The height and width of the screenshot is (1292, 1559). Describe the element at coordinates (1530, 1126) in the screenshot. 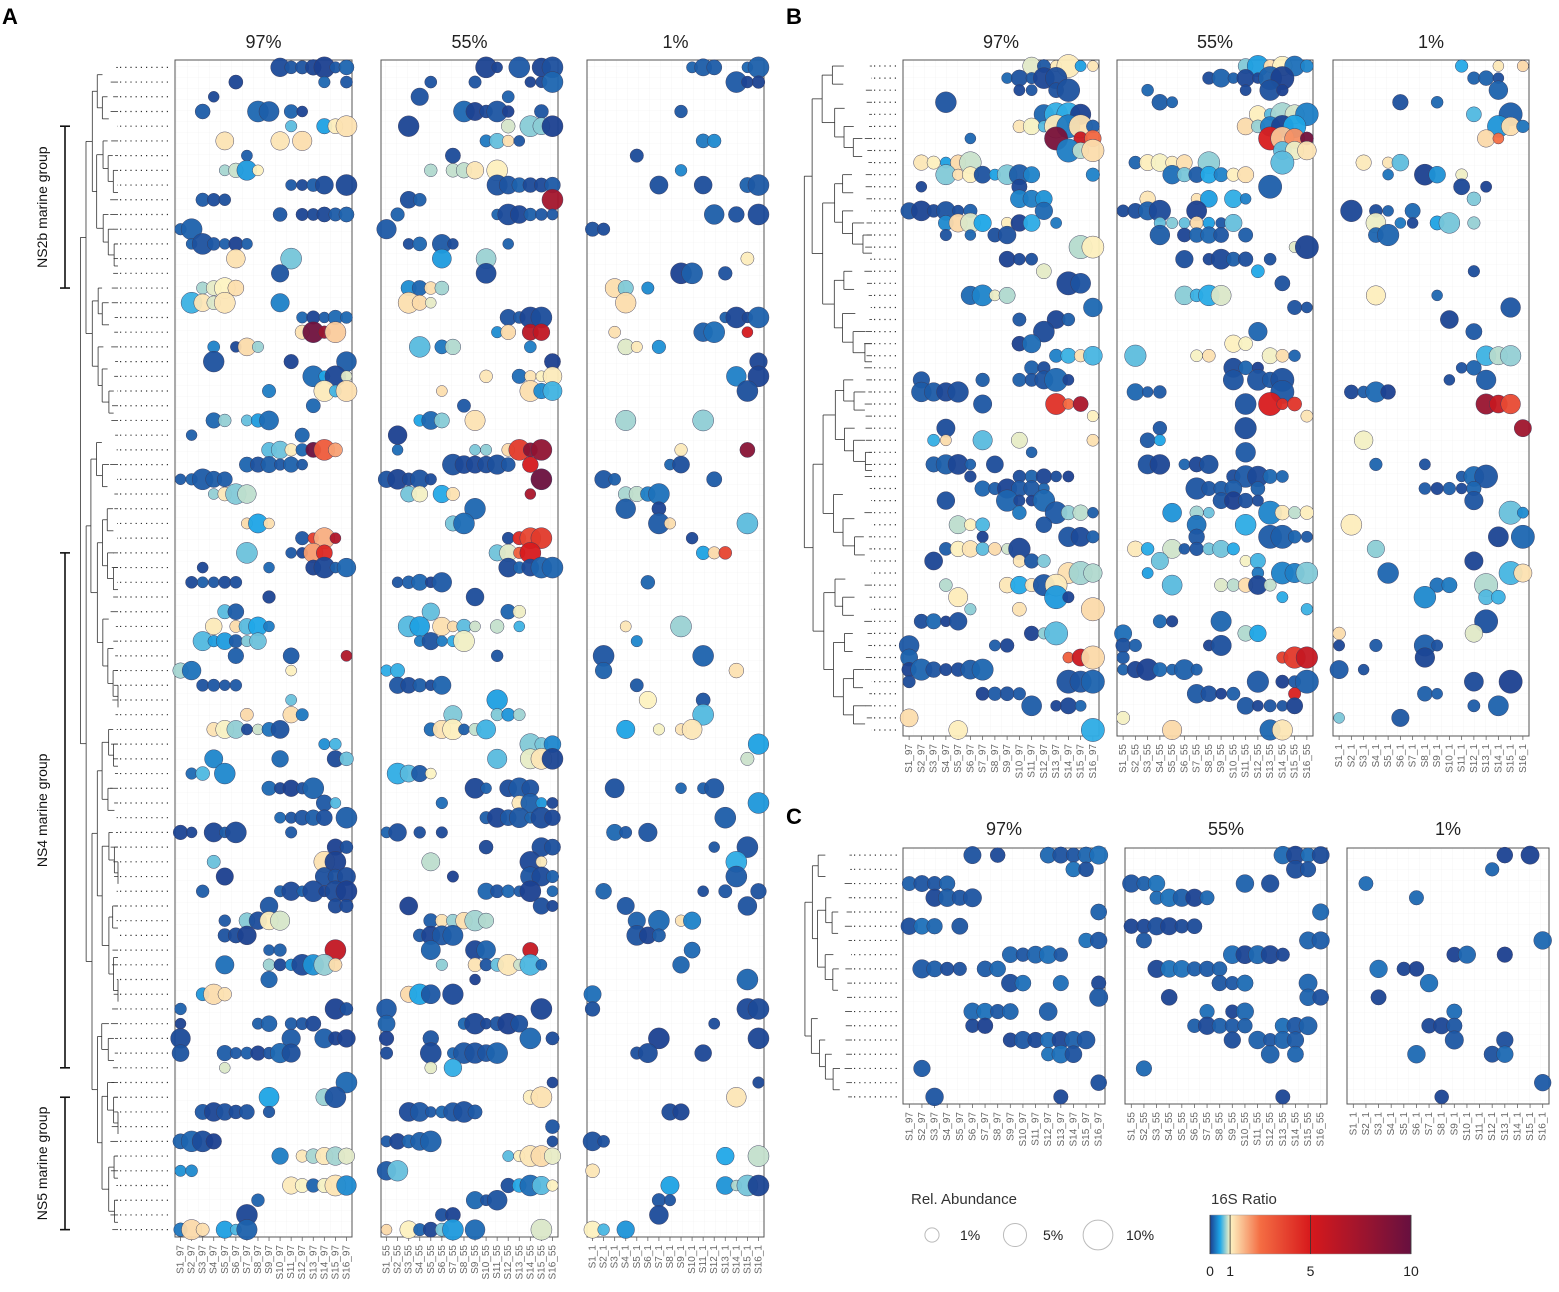

I see `x-tick-label: S15_1` at that location.